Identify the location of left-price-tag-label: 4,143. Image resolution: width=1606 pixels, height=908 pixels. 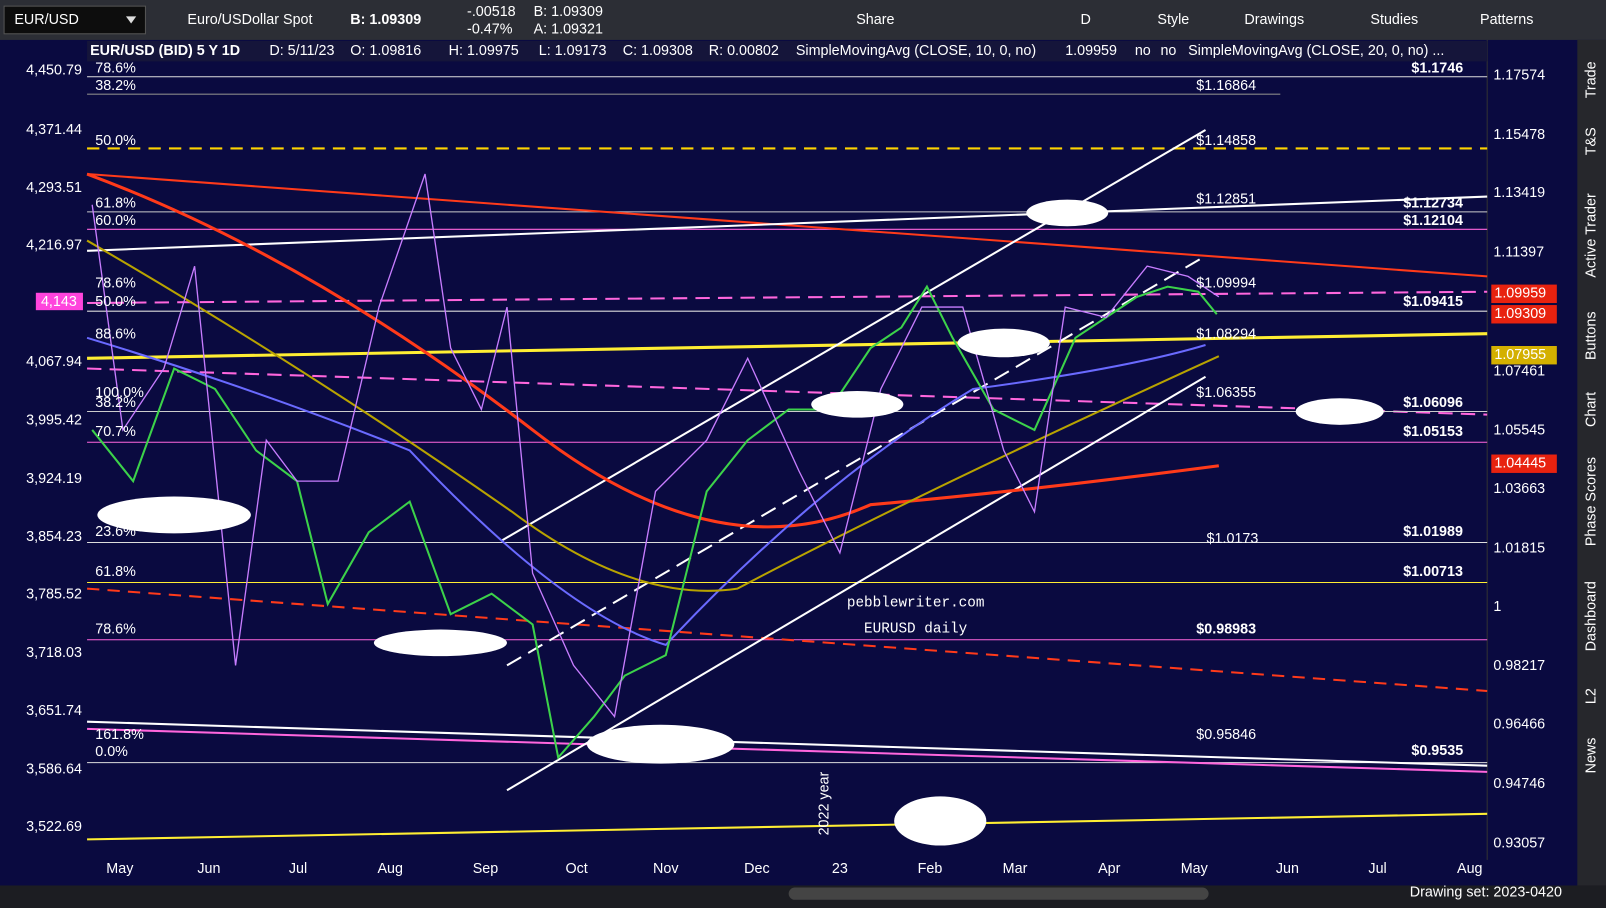
(59, 302).